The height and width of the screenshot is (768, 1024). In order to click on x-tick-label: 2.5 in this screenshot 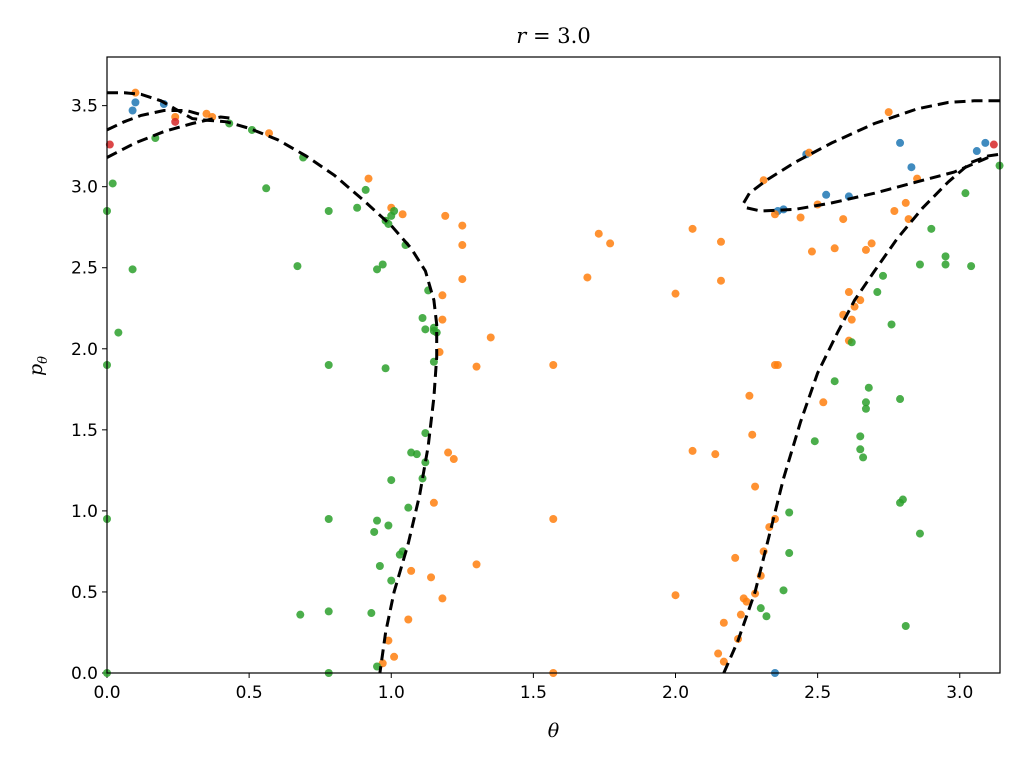, I will do `click(817, 693)`.